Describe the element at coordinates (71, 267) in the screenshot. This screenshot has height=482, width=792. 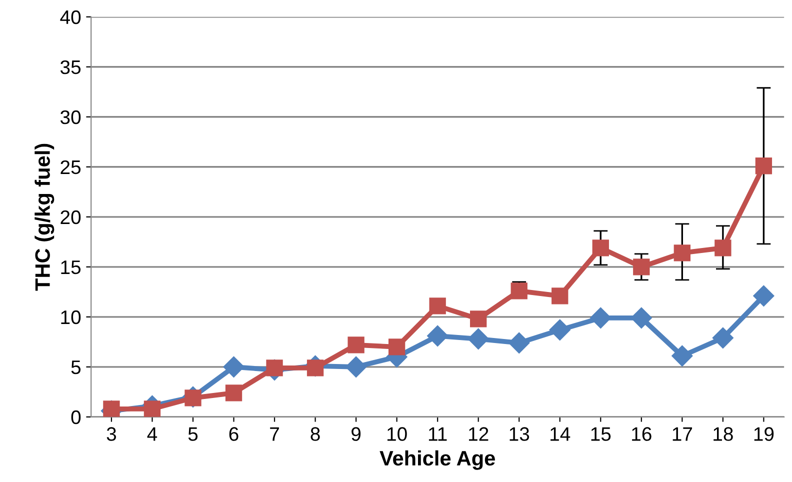
I see `y-tick-label: 15` at that location.